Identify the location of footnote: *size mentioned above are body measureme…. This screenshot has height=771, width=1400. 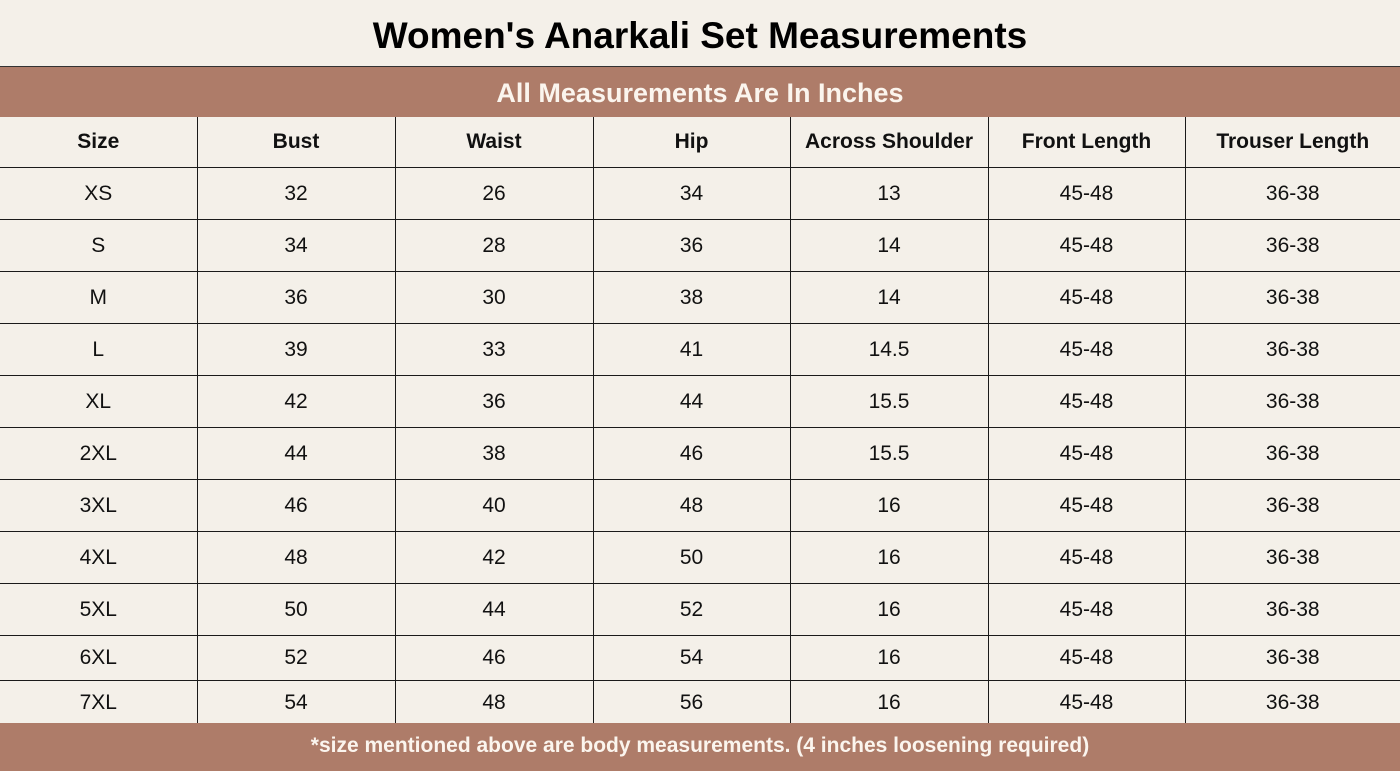
(700, 747).